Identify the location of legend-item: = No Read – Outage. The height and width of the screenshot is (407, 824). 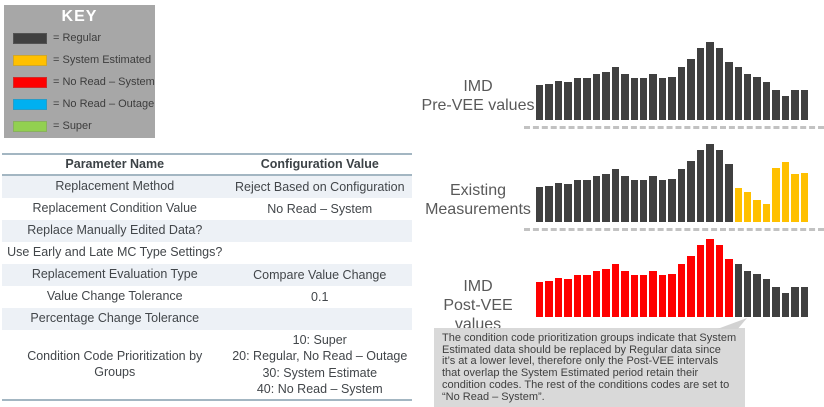
(84, 104).